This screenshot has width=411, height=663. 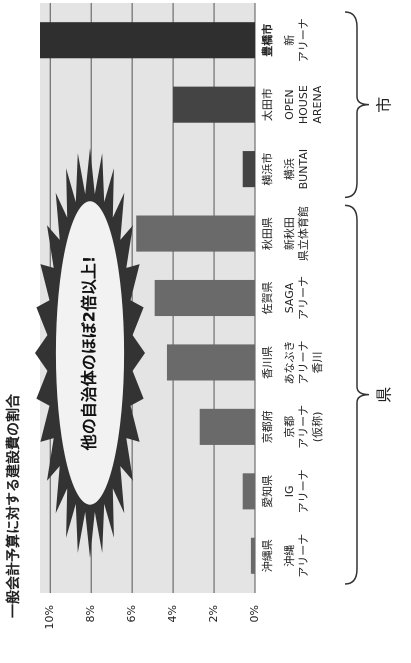 What do you see at coordinates (289, 297) in the screenshot?
I see `arena-label: SAGA` at bounding box center [289, 297].